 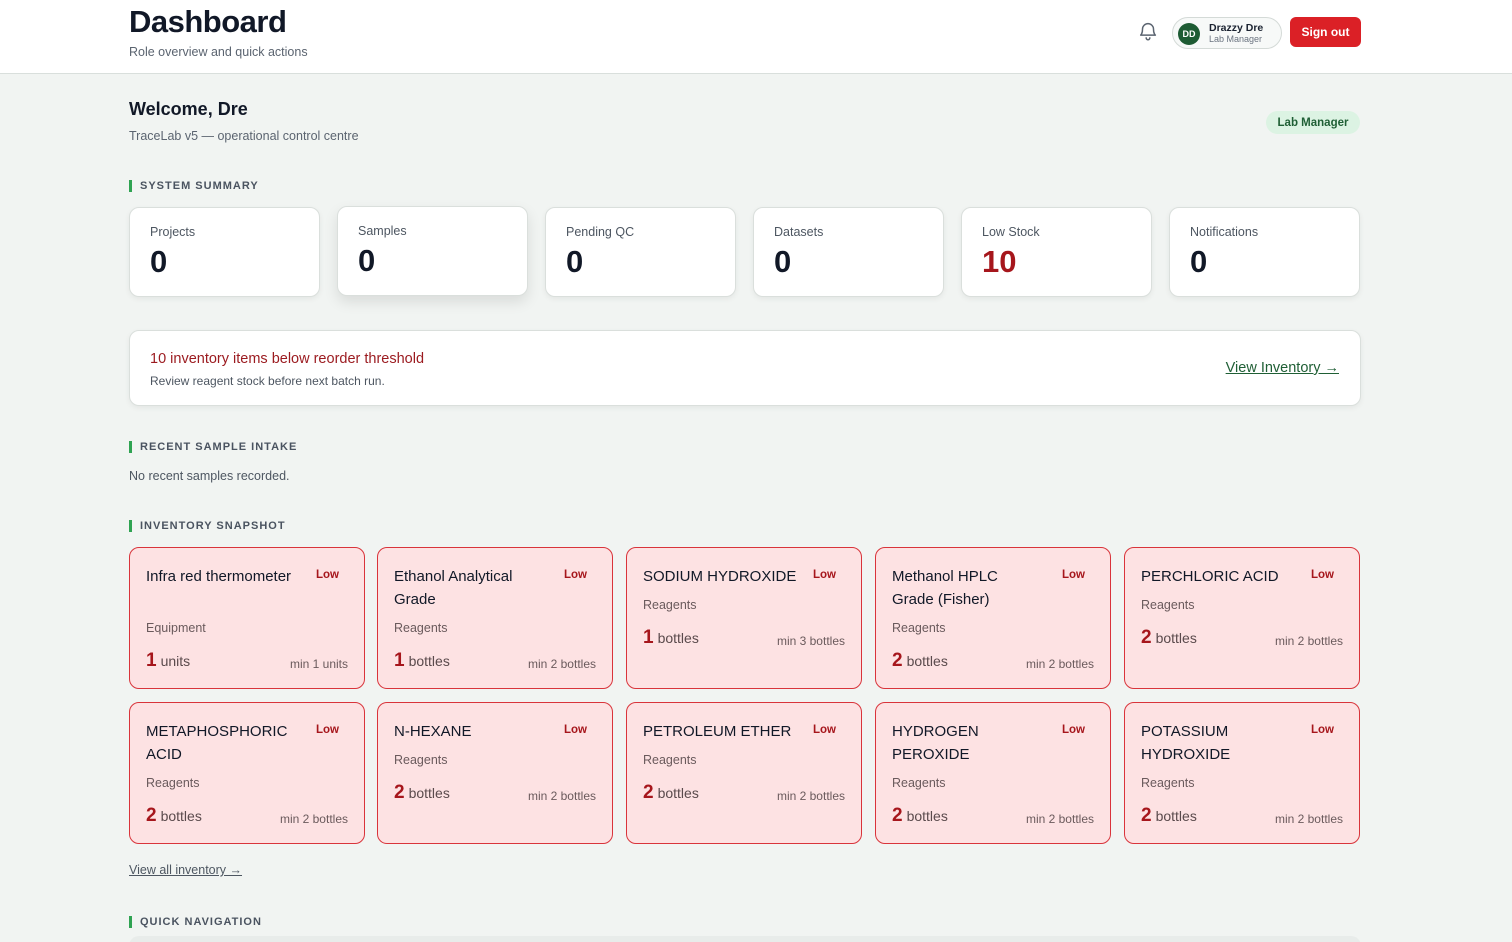 What do you see at coordinates (600, 232) in the screenshot?
I see `stat-label: Pending QC` at bounding box center [600, 232].